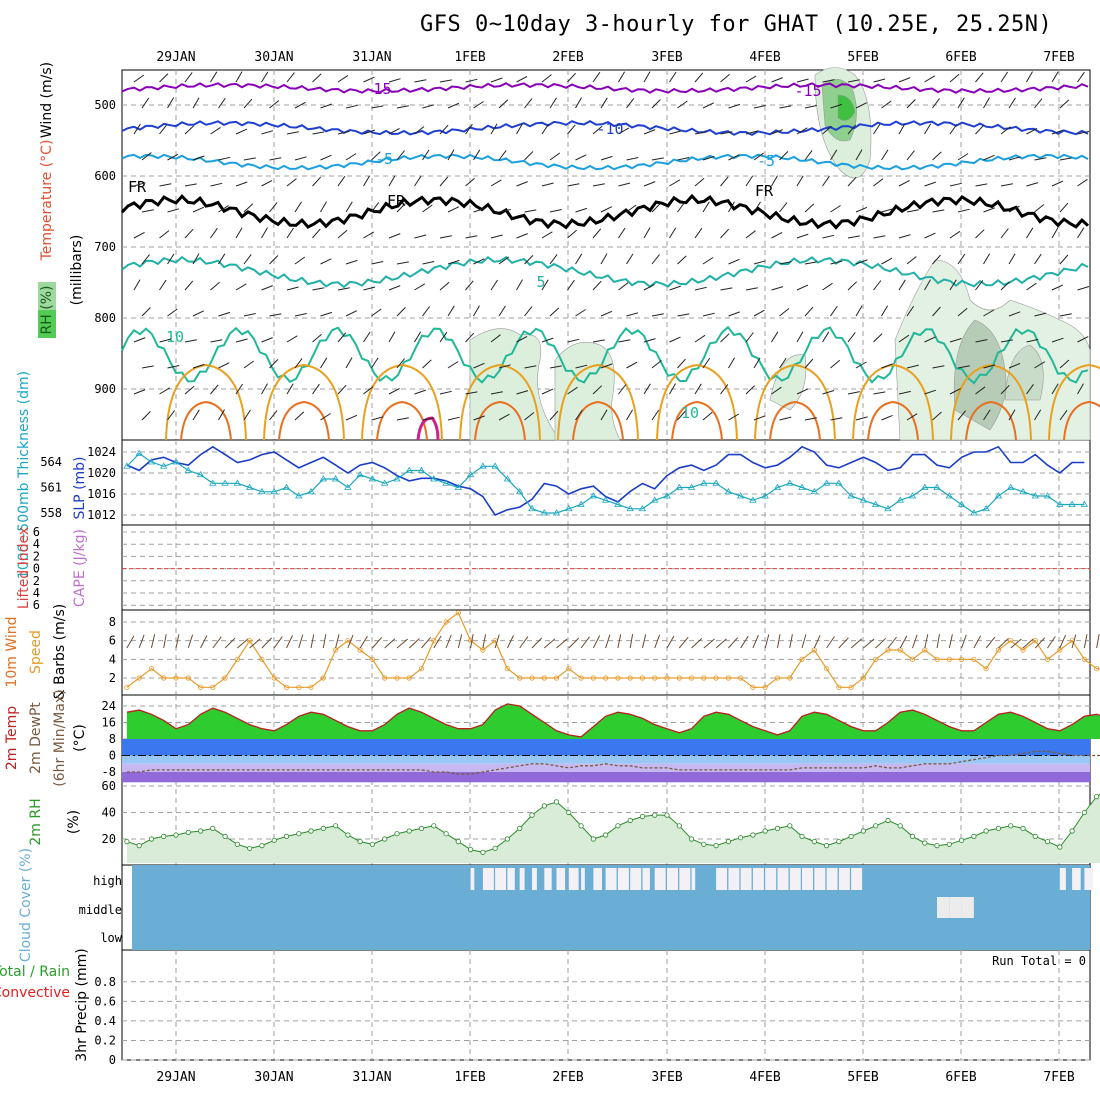 The height and width of the screenshot is (1100, 1100). I want to click on date-label-top: 7FEB, so click(1058, 57).